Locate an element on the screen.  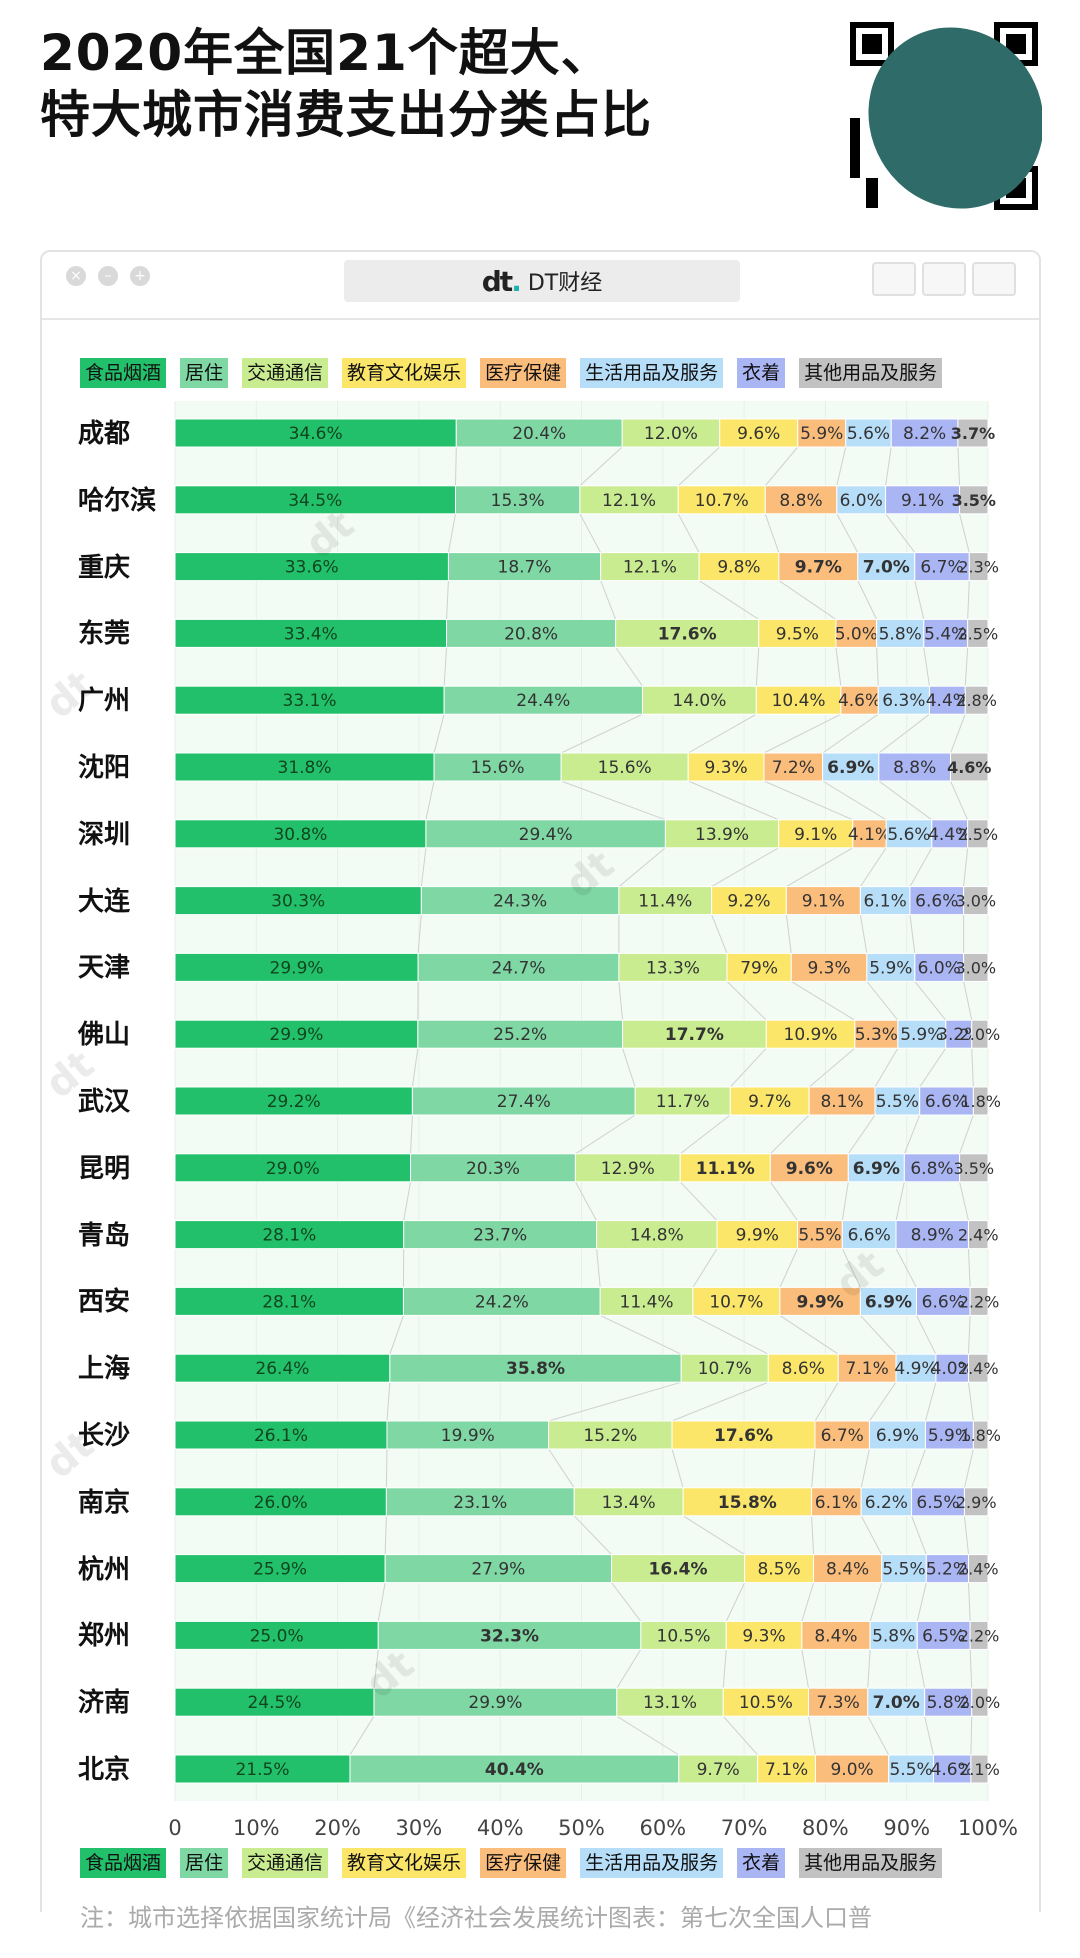
data-label: 6.7% is located at coordinates (941, 568).